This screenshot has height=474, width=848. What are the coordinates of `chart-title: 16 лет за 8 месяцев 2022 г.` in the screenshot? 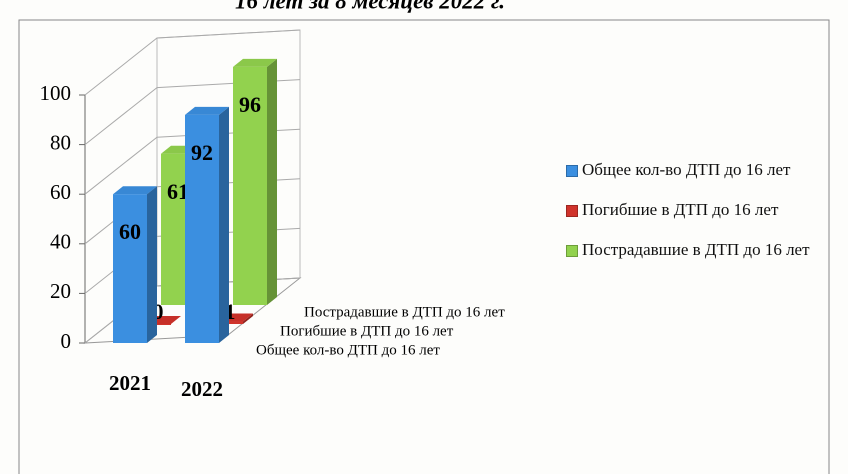 It's located at (370, 6).